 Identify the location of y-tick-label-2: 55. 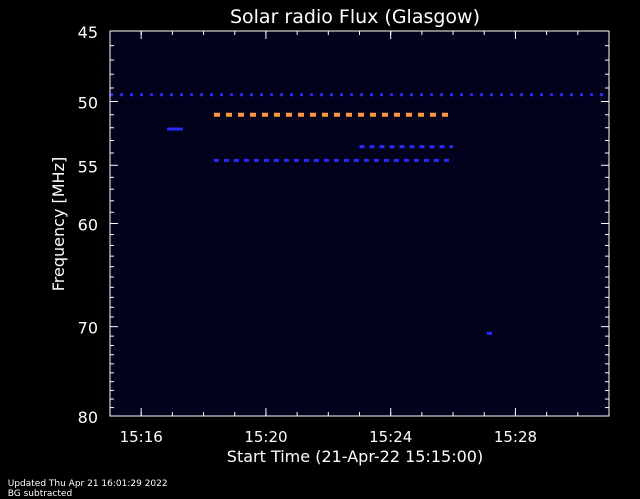
(88, 166).